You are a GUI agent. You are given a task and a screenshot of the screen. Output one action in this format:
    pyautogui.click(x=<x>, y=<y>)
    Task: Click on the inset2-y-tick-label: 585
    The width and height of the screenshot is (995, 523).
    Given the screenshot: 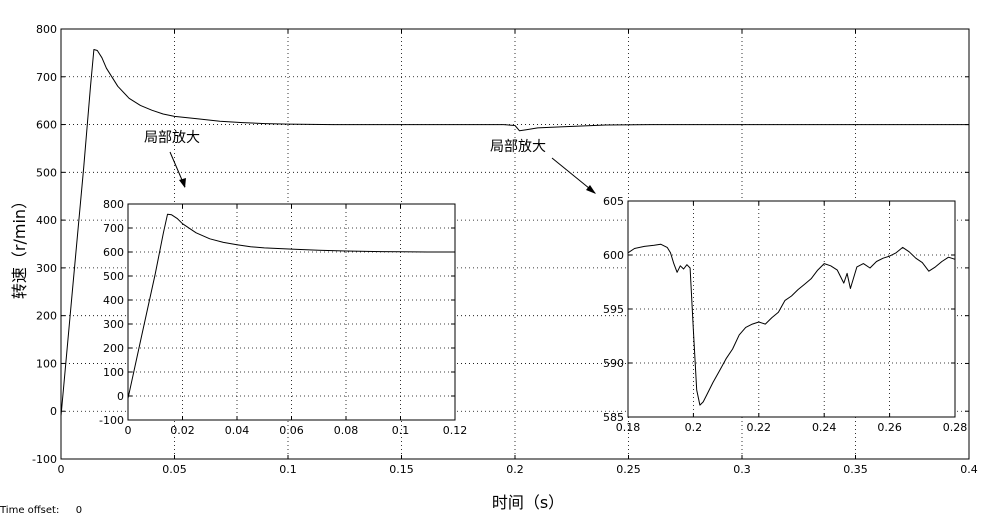 What is the action you would take?
    pyautogui.click(x=613, y=417)
    